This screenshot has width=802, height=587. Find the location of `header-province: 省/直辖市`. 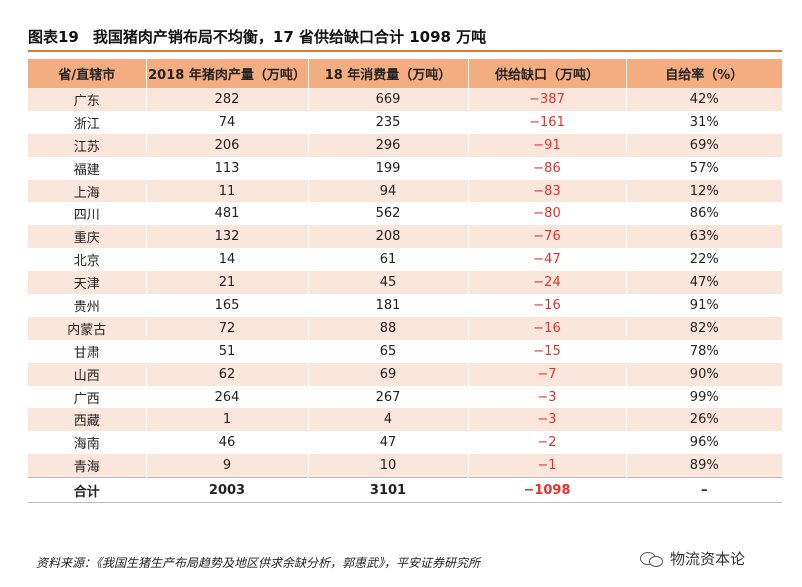

header-province: 省/直辖市 is located at coordinates (87, 73).